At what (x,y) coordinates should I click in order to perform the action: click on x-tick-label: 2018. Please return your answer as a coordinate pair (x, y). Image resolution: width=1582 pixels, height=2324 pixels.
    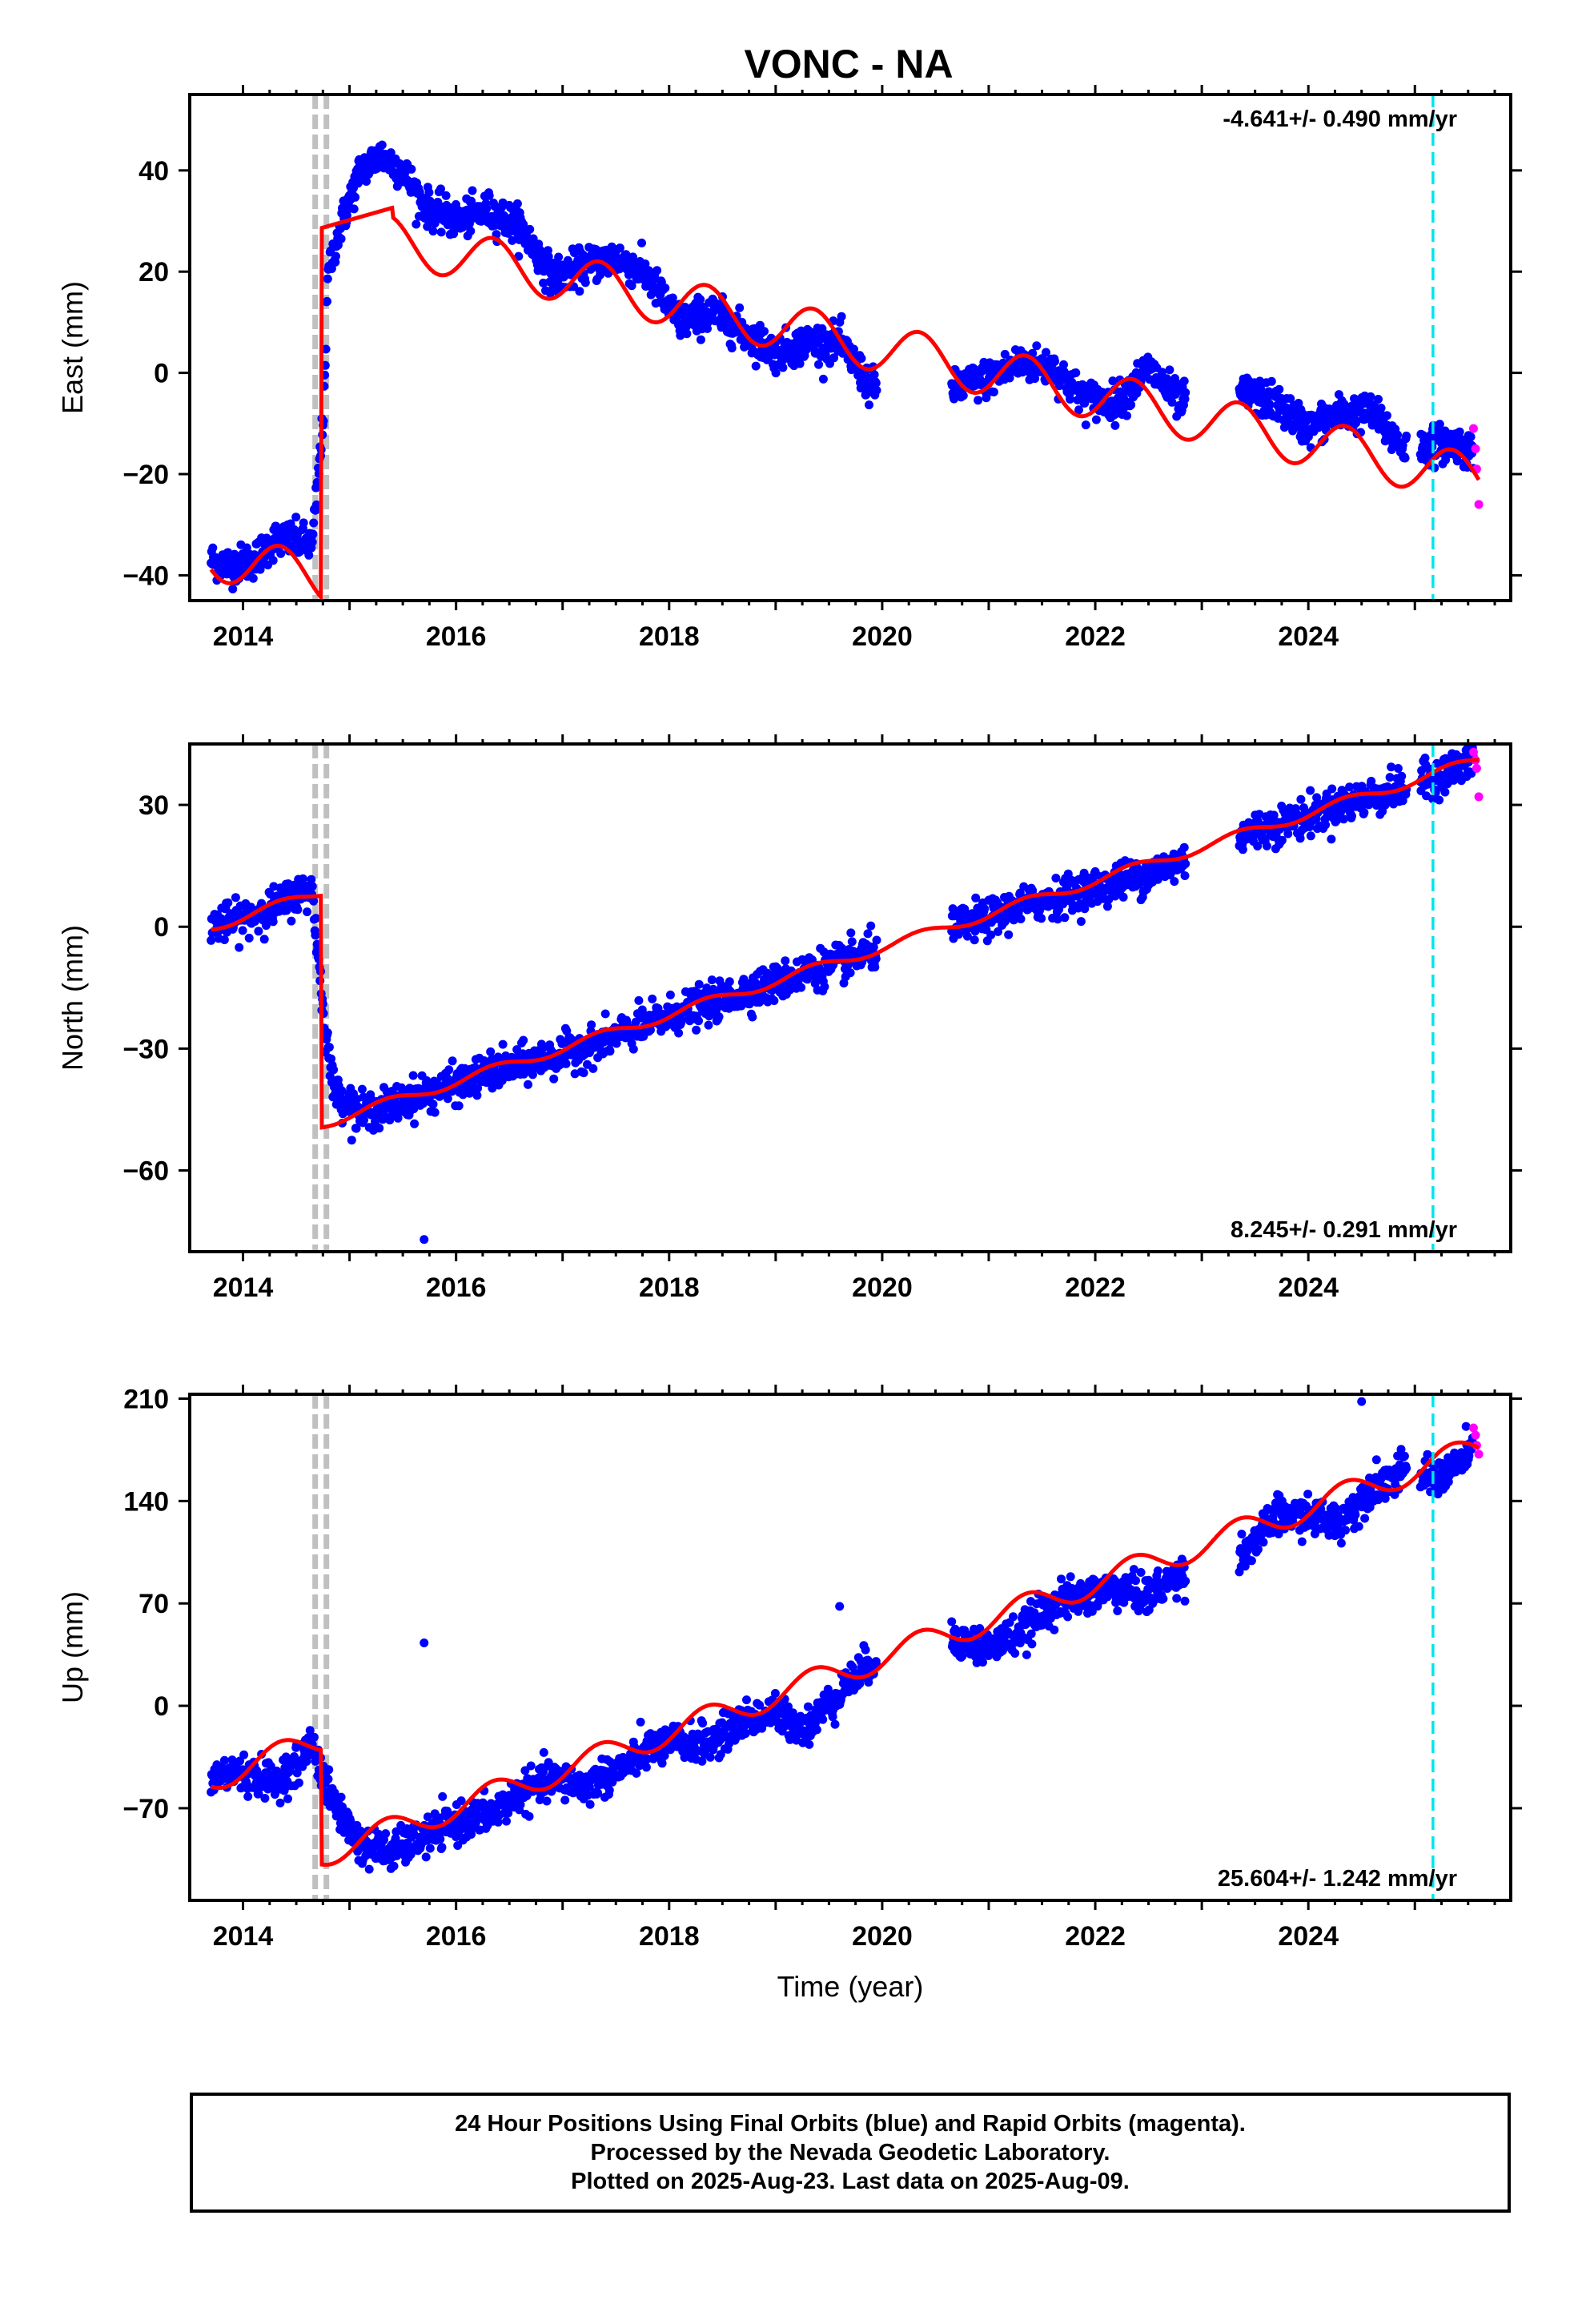
    Looking at the image, I should click on (670, 636).